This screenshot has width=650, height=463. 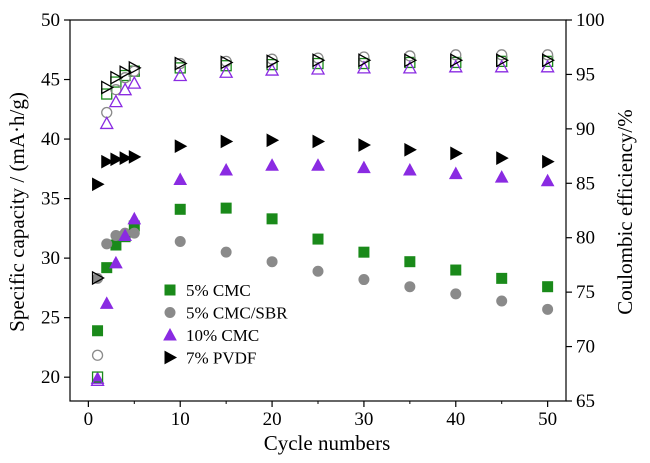 I want to click on y2-tick-label: 85, so click(x=585, y=183).